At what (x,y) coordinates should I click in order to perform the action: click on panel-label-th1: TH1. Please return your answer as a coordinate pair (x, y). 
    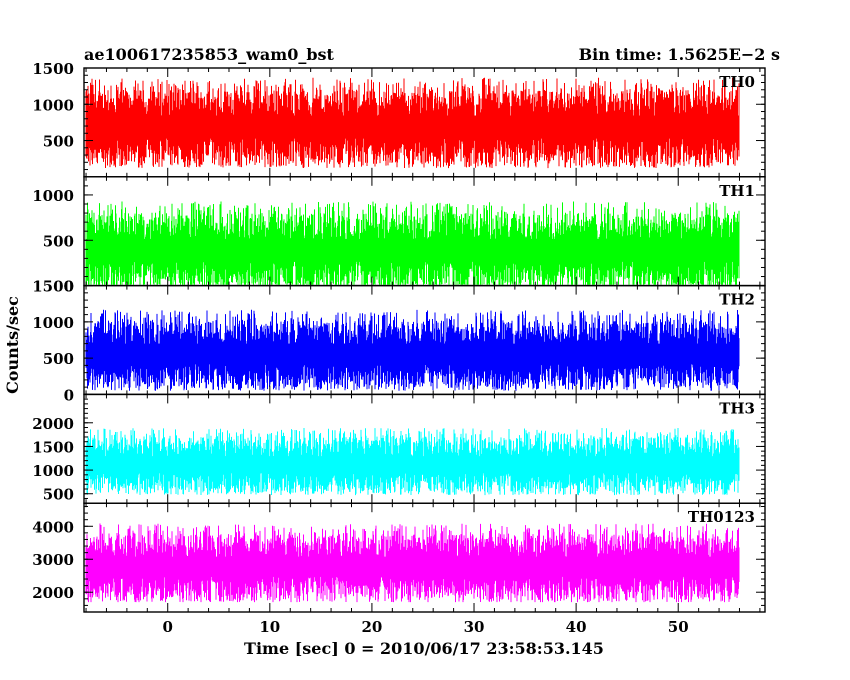
    Looking at the image, I should click on (737, 191).